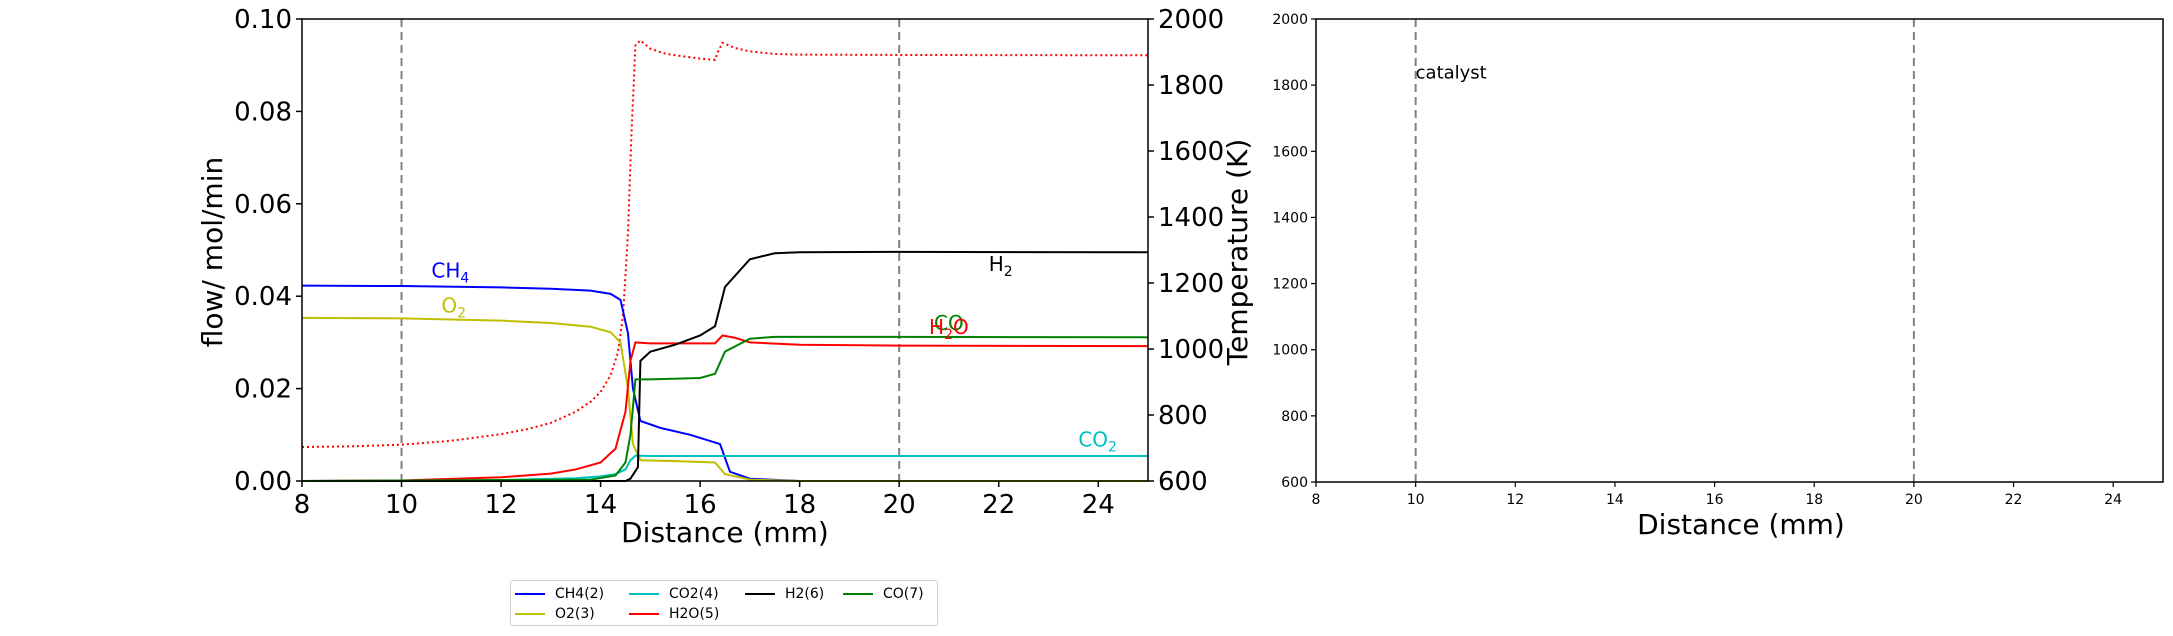 This screenshot has width=2173, height=636. What do you see at coordinates (1290, 285) in the screenshot?
I see `right-y-tick-label: 1200` at bounding box center [1290, 285].